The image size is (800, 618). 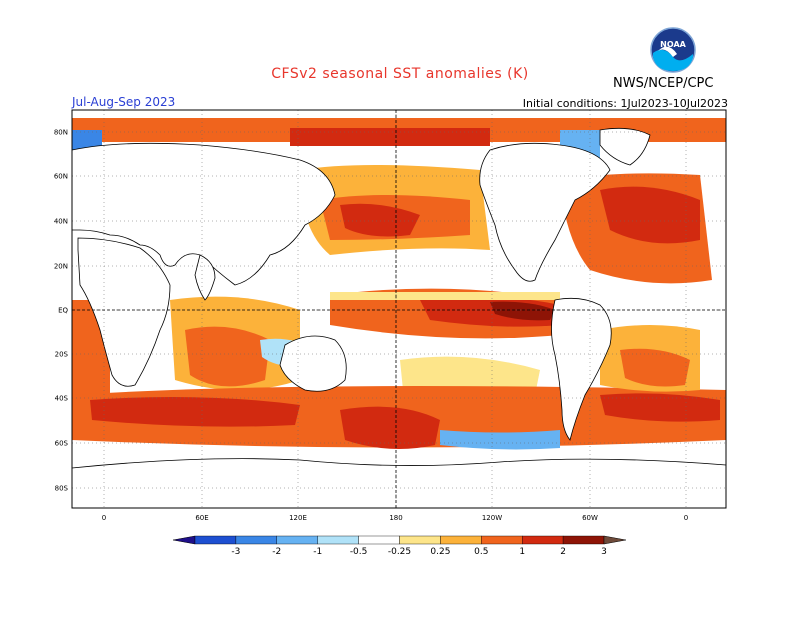 I want to click on lon-label: 180, so click(x=395, y=518).